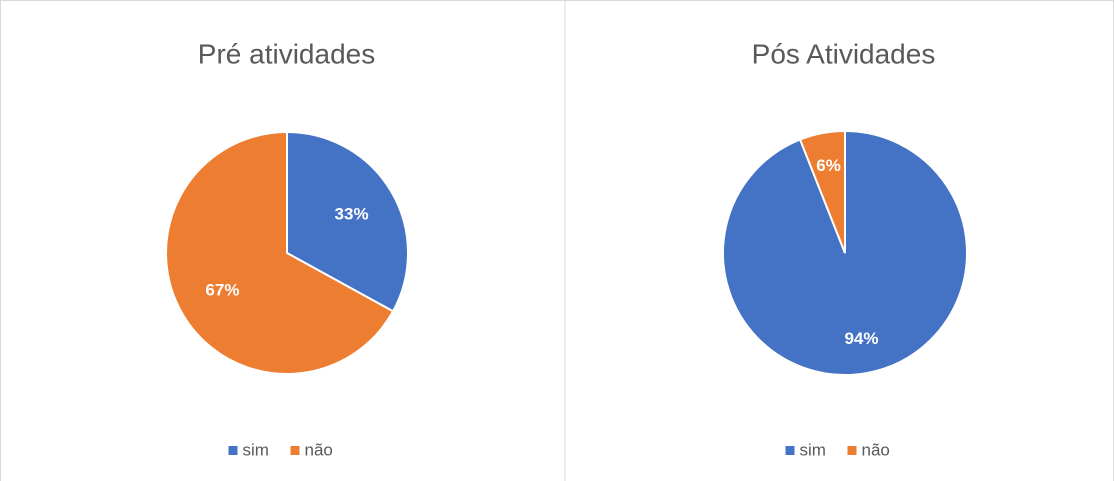 Image resolution: width=1114 pixels, height=481 pixels. What do you see at coordinates (222, 290) in the screenshot?
I see `data-label: 67%` at bounding box center [222, 290].